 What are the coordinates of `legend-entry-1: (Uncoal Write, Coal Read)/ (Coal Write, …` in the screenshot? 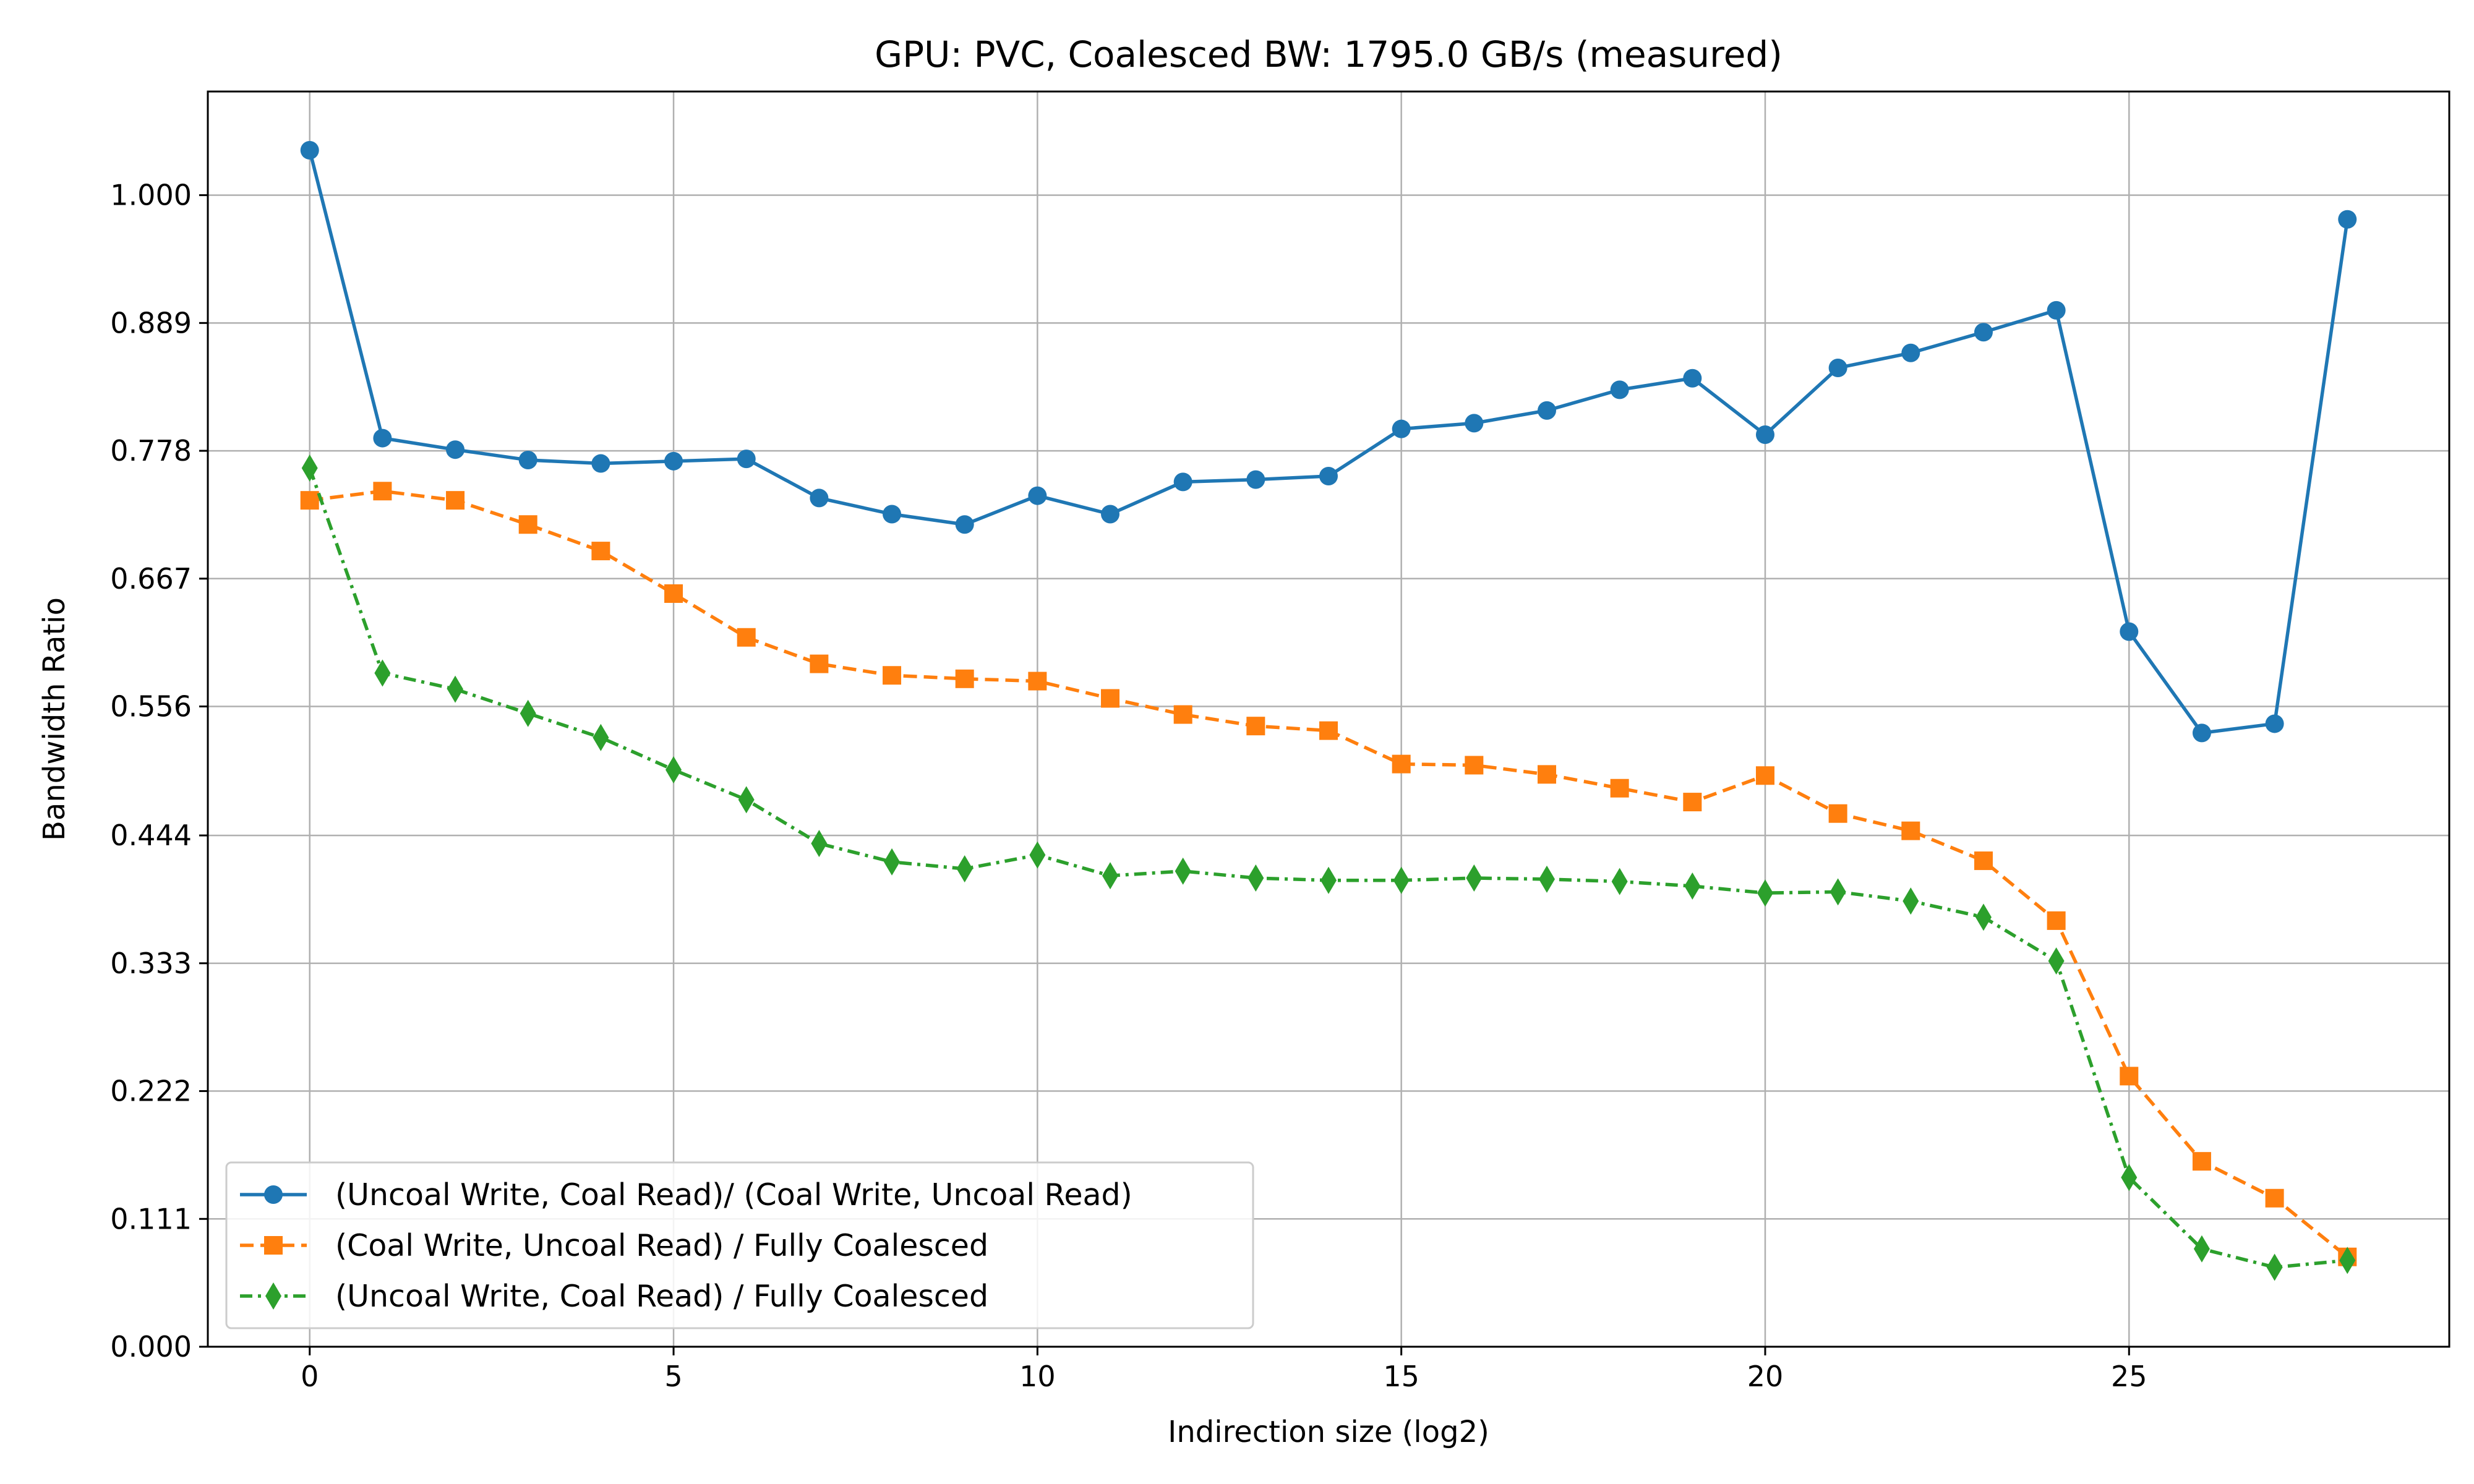 It's located at (686, 1195).